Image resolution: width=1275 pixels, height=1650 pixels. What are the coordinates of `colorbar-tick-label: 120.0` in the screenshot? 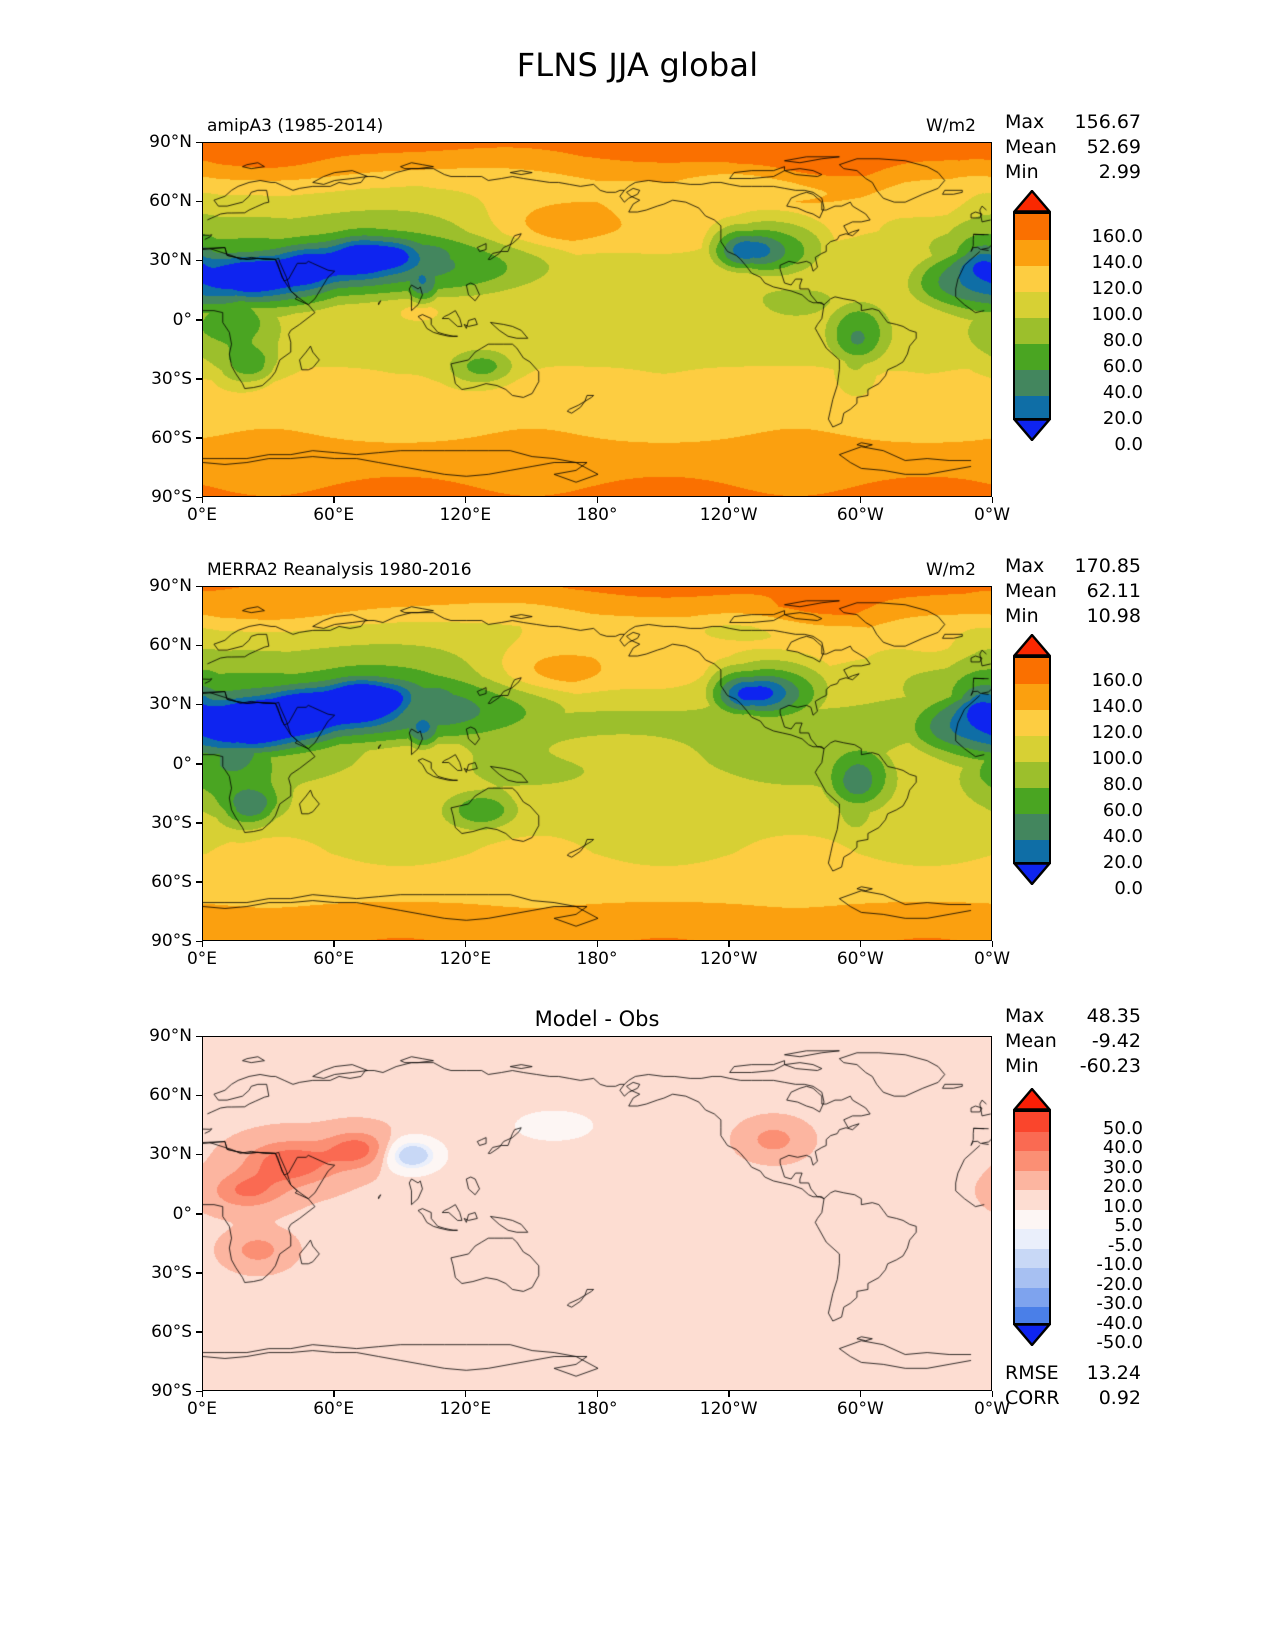 It's located at (1117, 732).